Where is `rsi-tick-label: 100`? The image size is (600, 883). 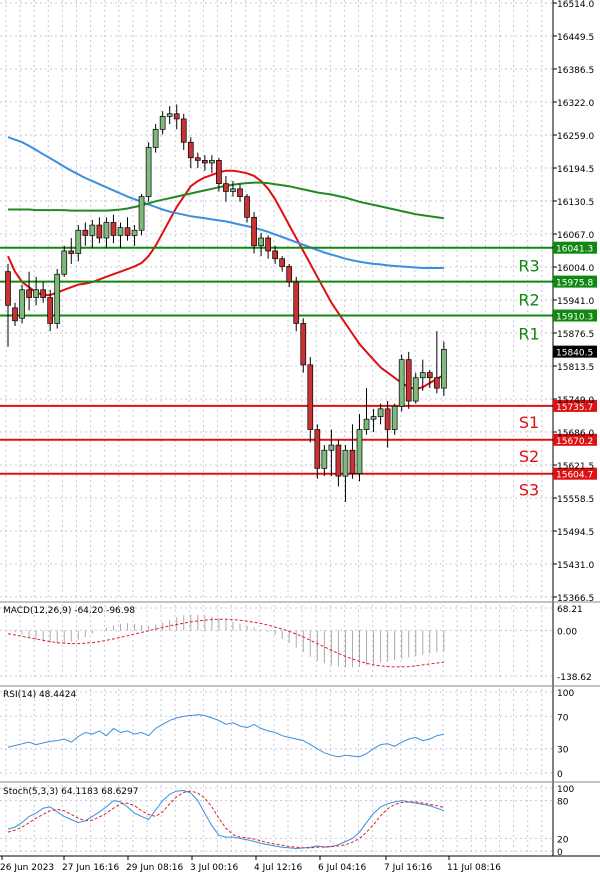
rsi-tick-label: 100 is located at coordinates (565, 694).